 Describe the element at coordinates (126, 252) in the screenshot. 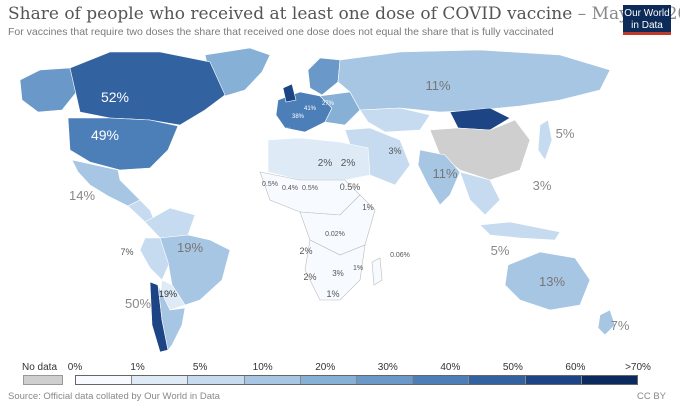

I see `label-peru: 7%` at that location.